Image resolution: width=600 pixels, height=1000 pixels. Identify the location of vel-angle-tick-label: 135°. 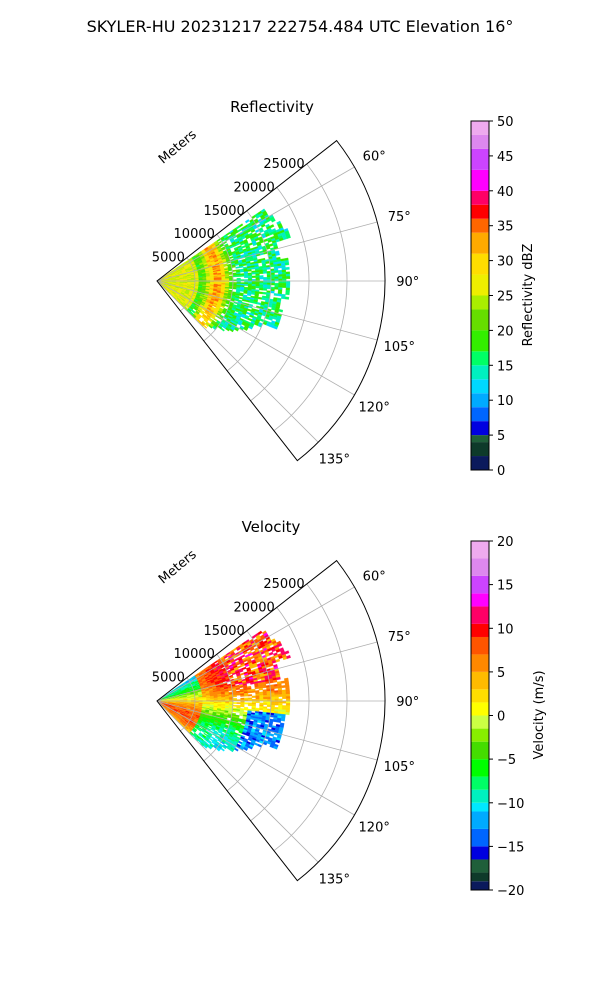
(334, 879).